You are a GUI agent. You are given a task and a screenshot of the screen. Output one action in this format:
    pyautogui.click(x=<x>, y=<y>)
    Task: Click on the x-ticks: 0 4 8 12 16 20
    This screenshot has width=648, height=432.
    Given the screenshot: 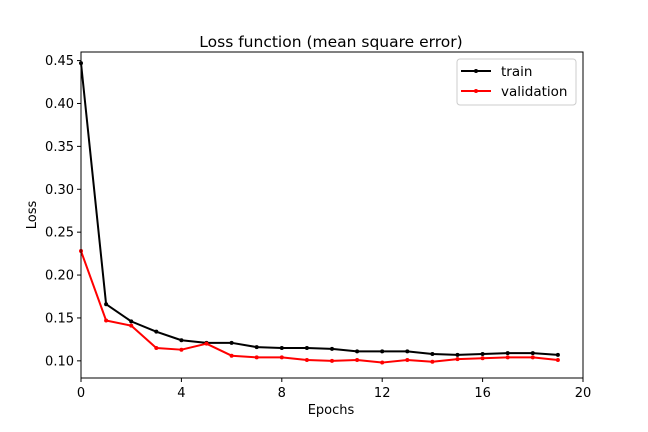 What is the action you would take?
    pyautogui.click(x=334, y=389)
    